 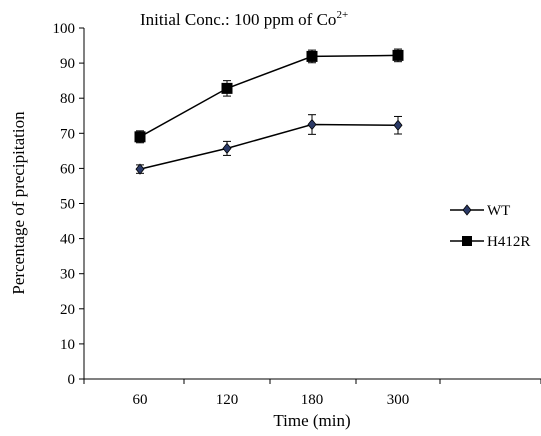 What do you see at coordinates (227, 400) in the screenshot?
I see `x-tick-label-120: 120` at bounding box center [227, 400].